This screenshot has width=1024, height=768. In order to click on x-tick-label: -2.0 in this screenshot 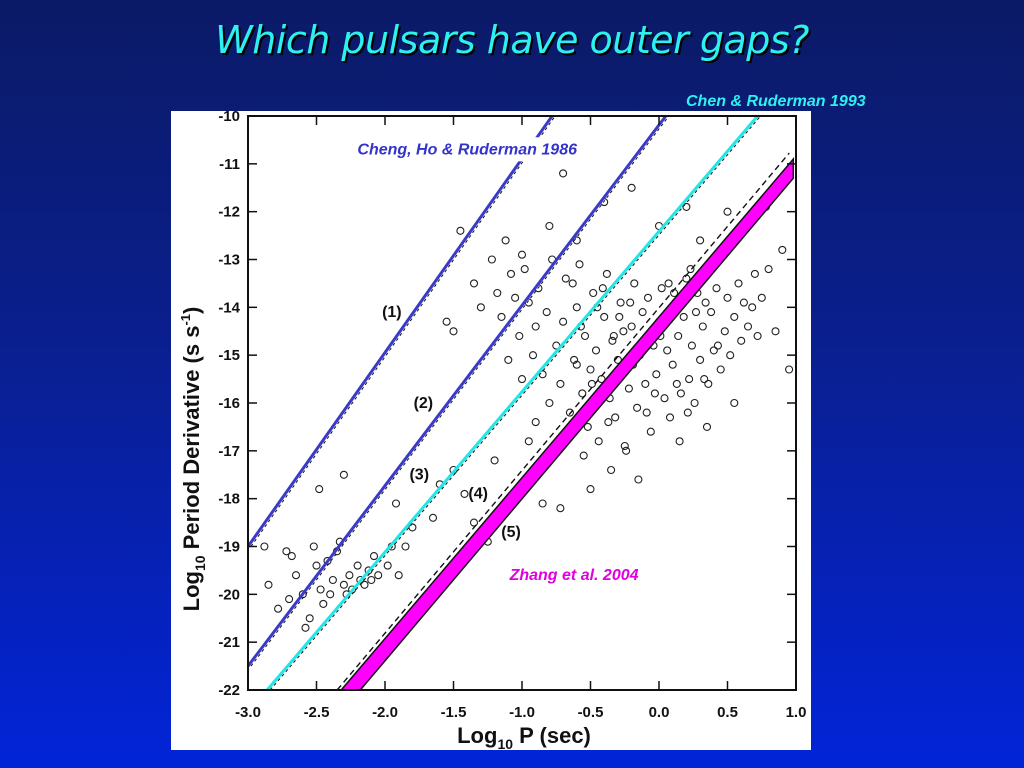, I will do `click(385, 712)`.